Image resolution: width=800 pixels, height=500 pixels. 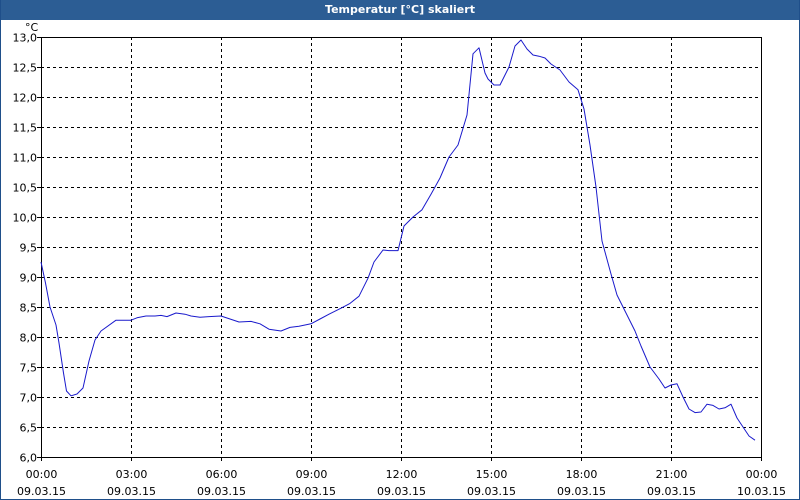 What do you see at coordinates (29, 428) in the screenshot?
I see `y-tick-label: 6,5` at bounding box center [29, 428].